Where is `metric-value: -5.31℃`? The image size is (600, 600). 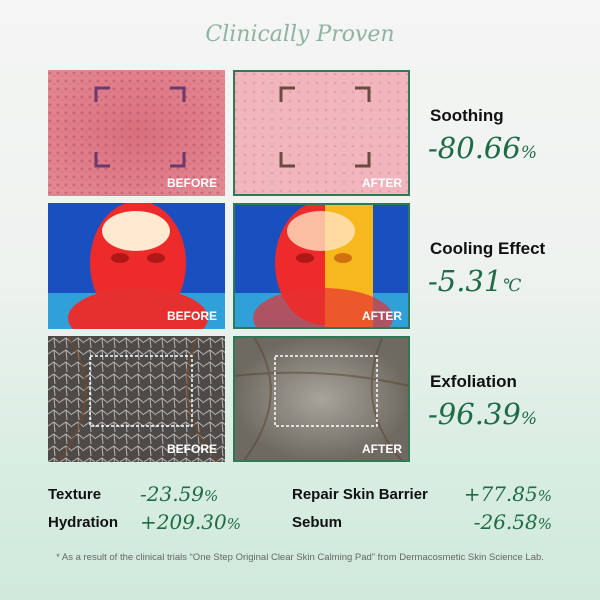 metric-value: -5.31℃ is located at coordinates (474, 281).